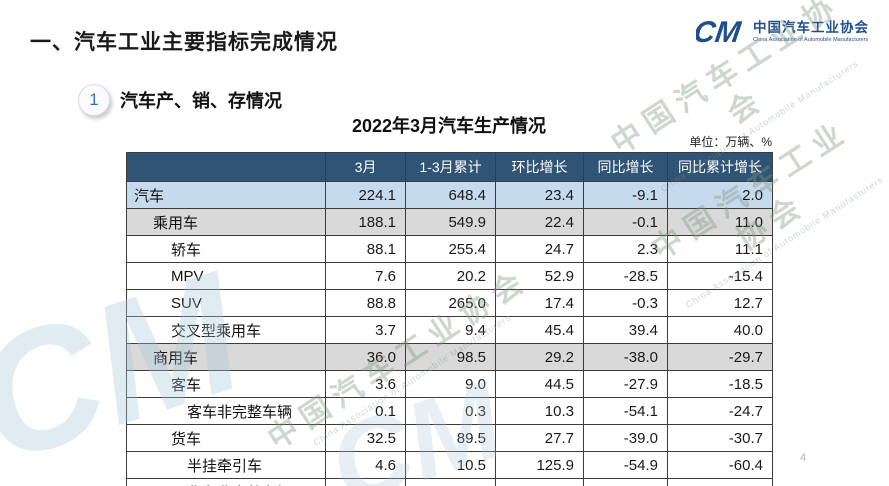 This screenshot has height=486, width=889. I want to click on cell-value: -15.4, so click(720, 276).